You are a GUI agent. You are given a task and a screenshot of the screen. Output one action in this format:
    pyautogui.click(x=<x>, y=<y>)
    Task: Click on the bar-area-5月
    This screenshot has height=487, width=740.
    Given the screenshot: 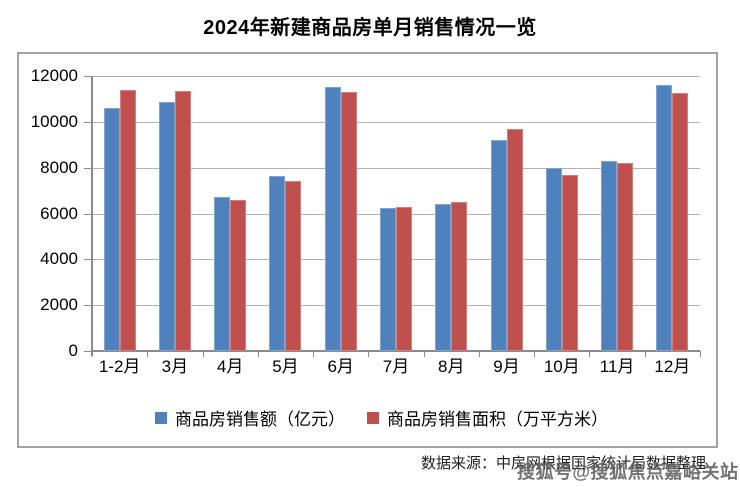 What is the action you would take?
    pyautogui.click(x=293, y=266)
    